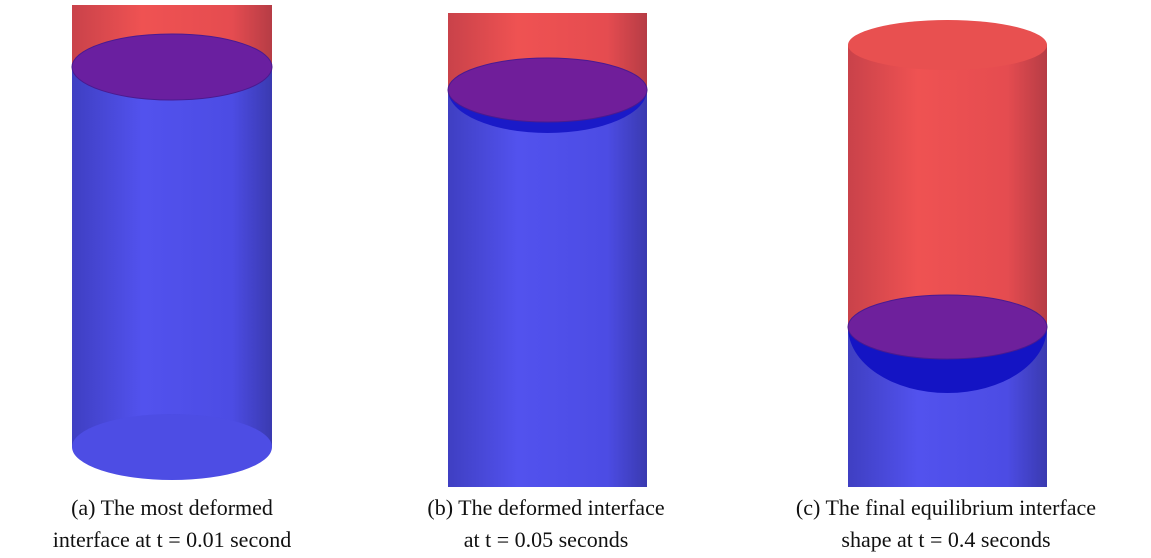  What do you see at coordinates (947, 45) in the screenshot?
I see `top-cap` at bounding box center [947, 45].